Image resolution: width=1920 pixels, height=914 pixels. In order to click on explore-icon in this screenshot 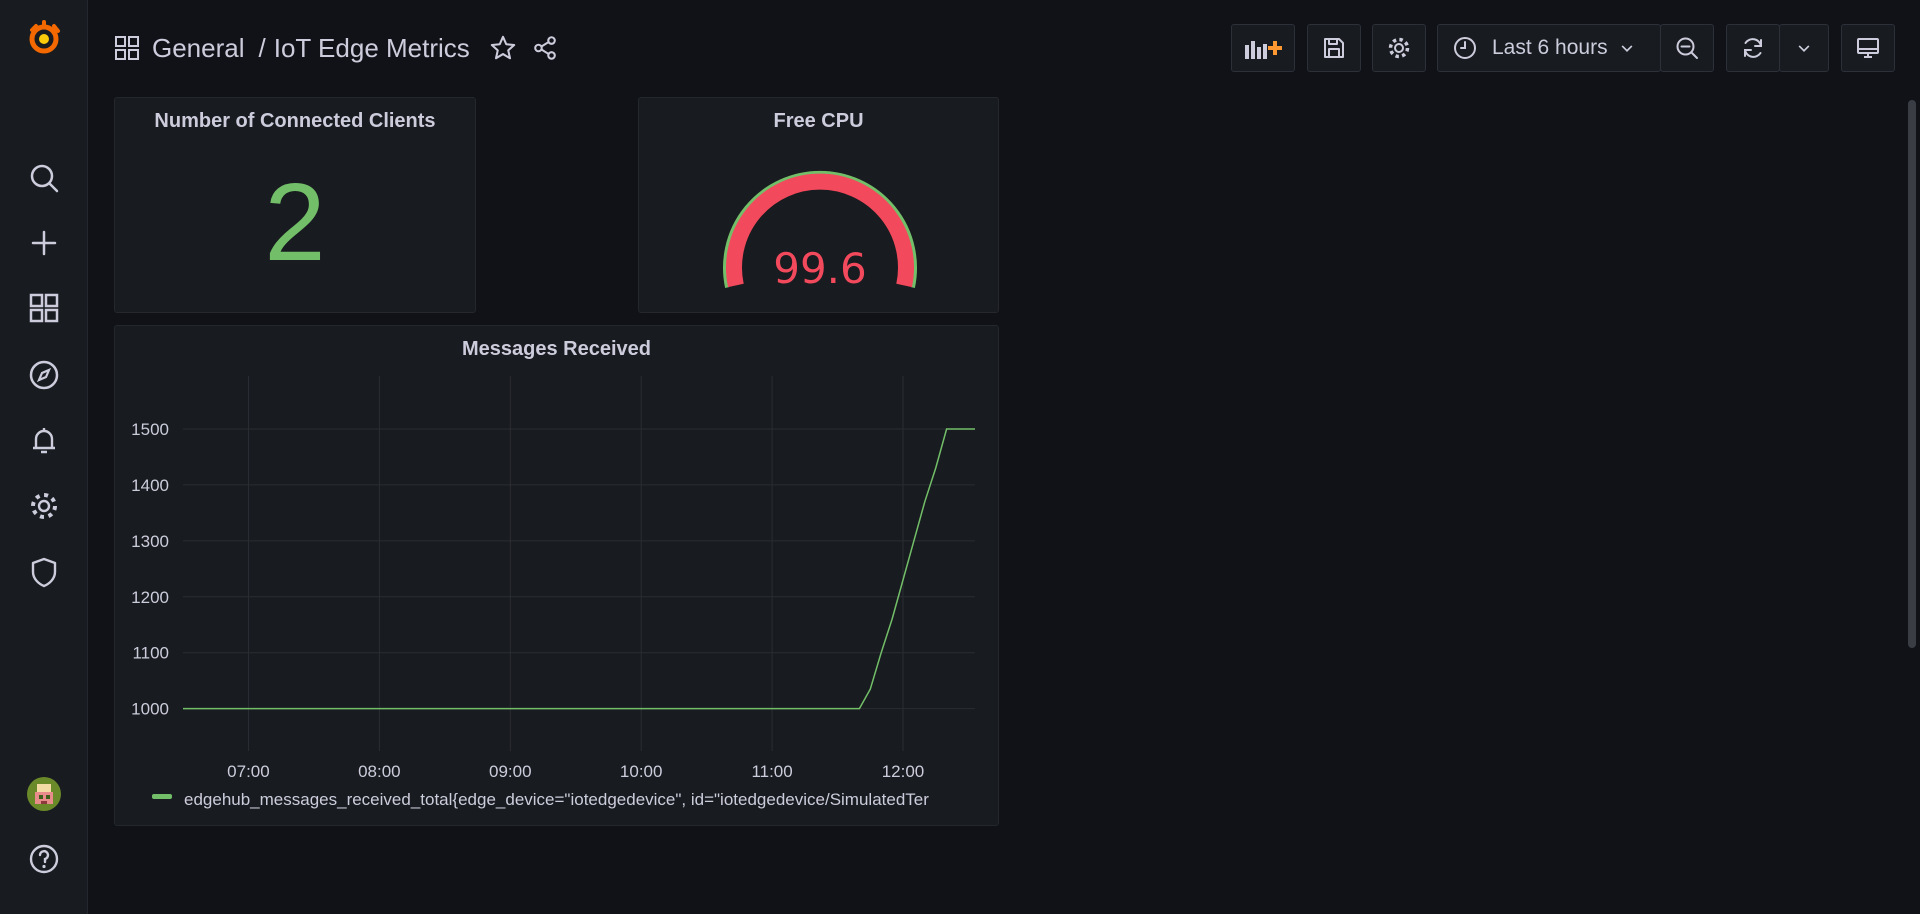, I will do `click(44, 375)`.